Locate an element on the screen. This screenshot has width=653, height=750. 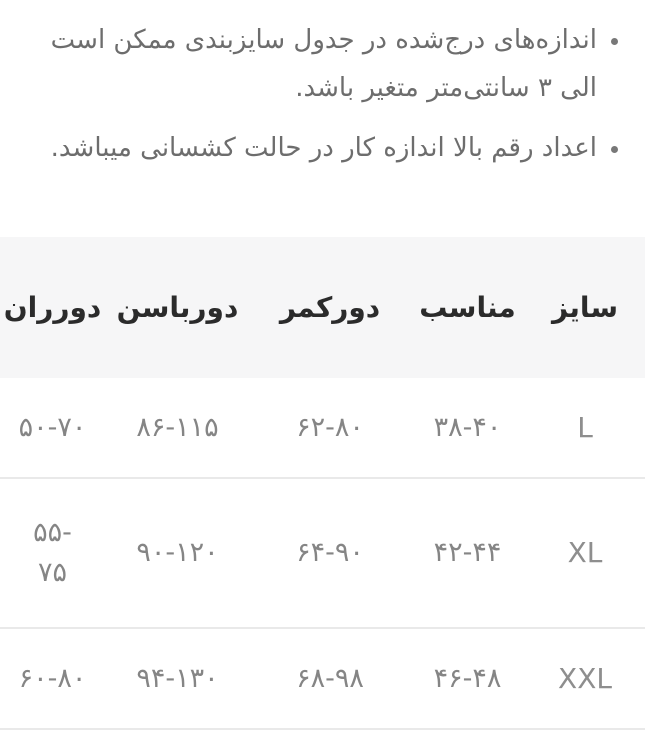
cell-fit: ۳۸-۴۰ is located at coordinates (467, 428).